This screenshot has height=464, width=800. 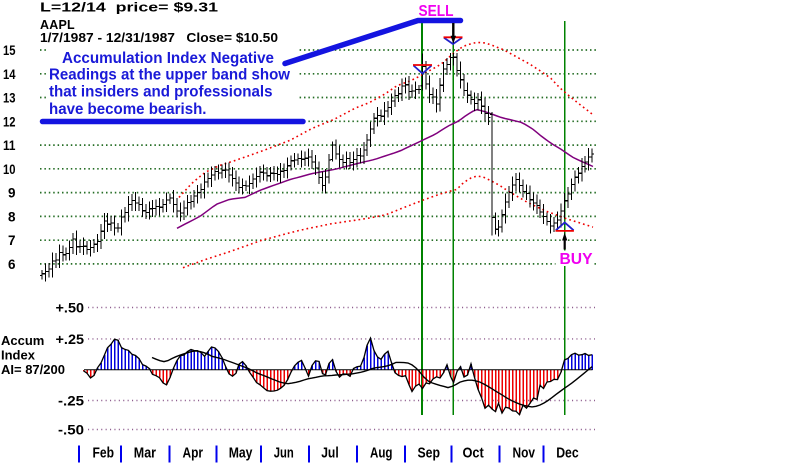 What do you see at coordinates (104, 453) in the screenshot?
I see `svg-text: Feb` at bounding box center [104, 453].